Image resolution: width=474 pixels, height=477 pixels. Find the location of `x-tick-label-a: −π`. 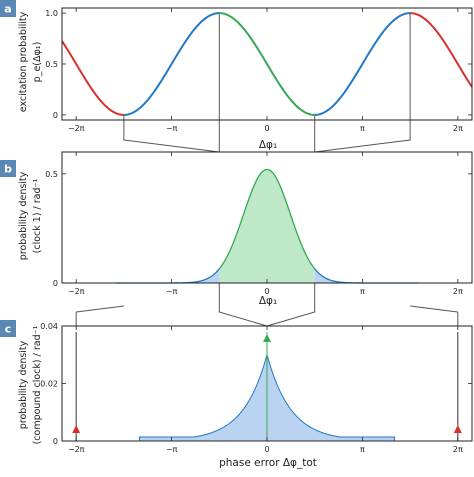

x-tick-label-a: −π is located at coordinates (172, 128).